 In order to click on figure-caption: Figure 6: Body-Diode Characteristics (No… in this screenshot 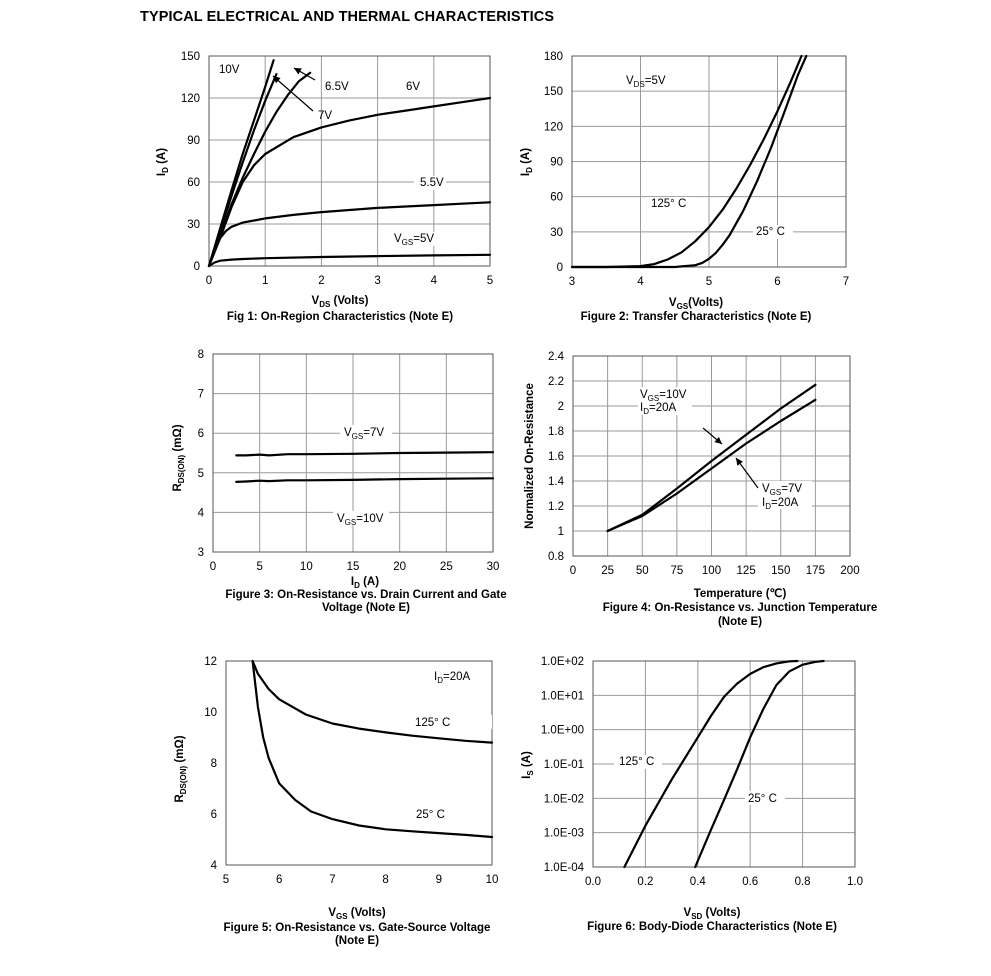, I will do `click(712, 927)`.